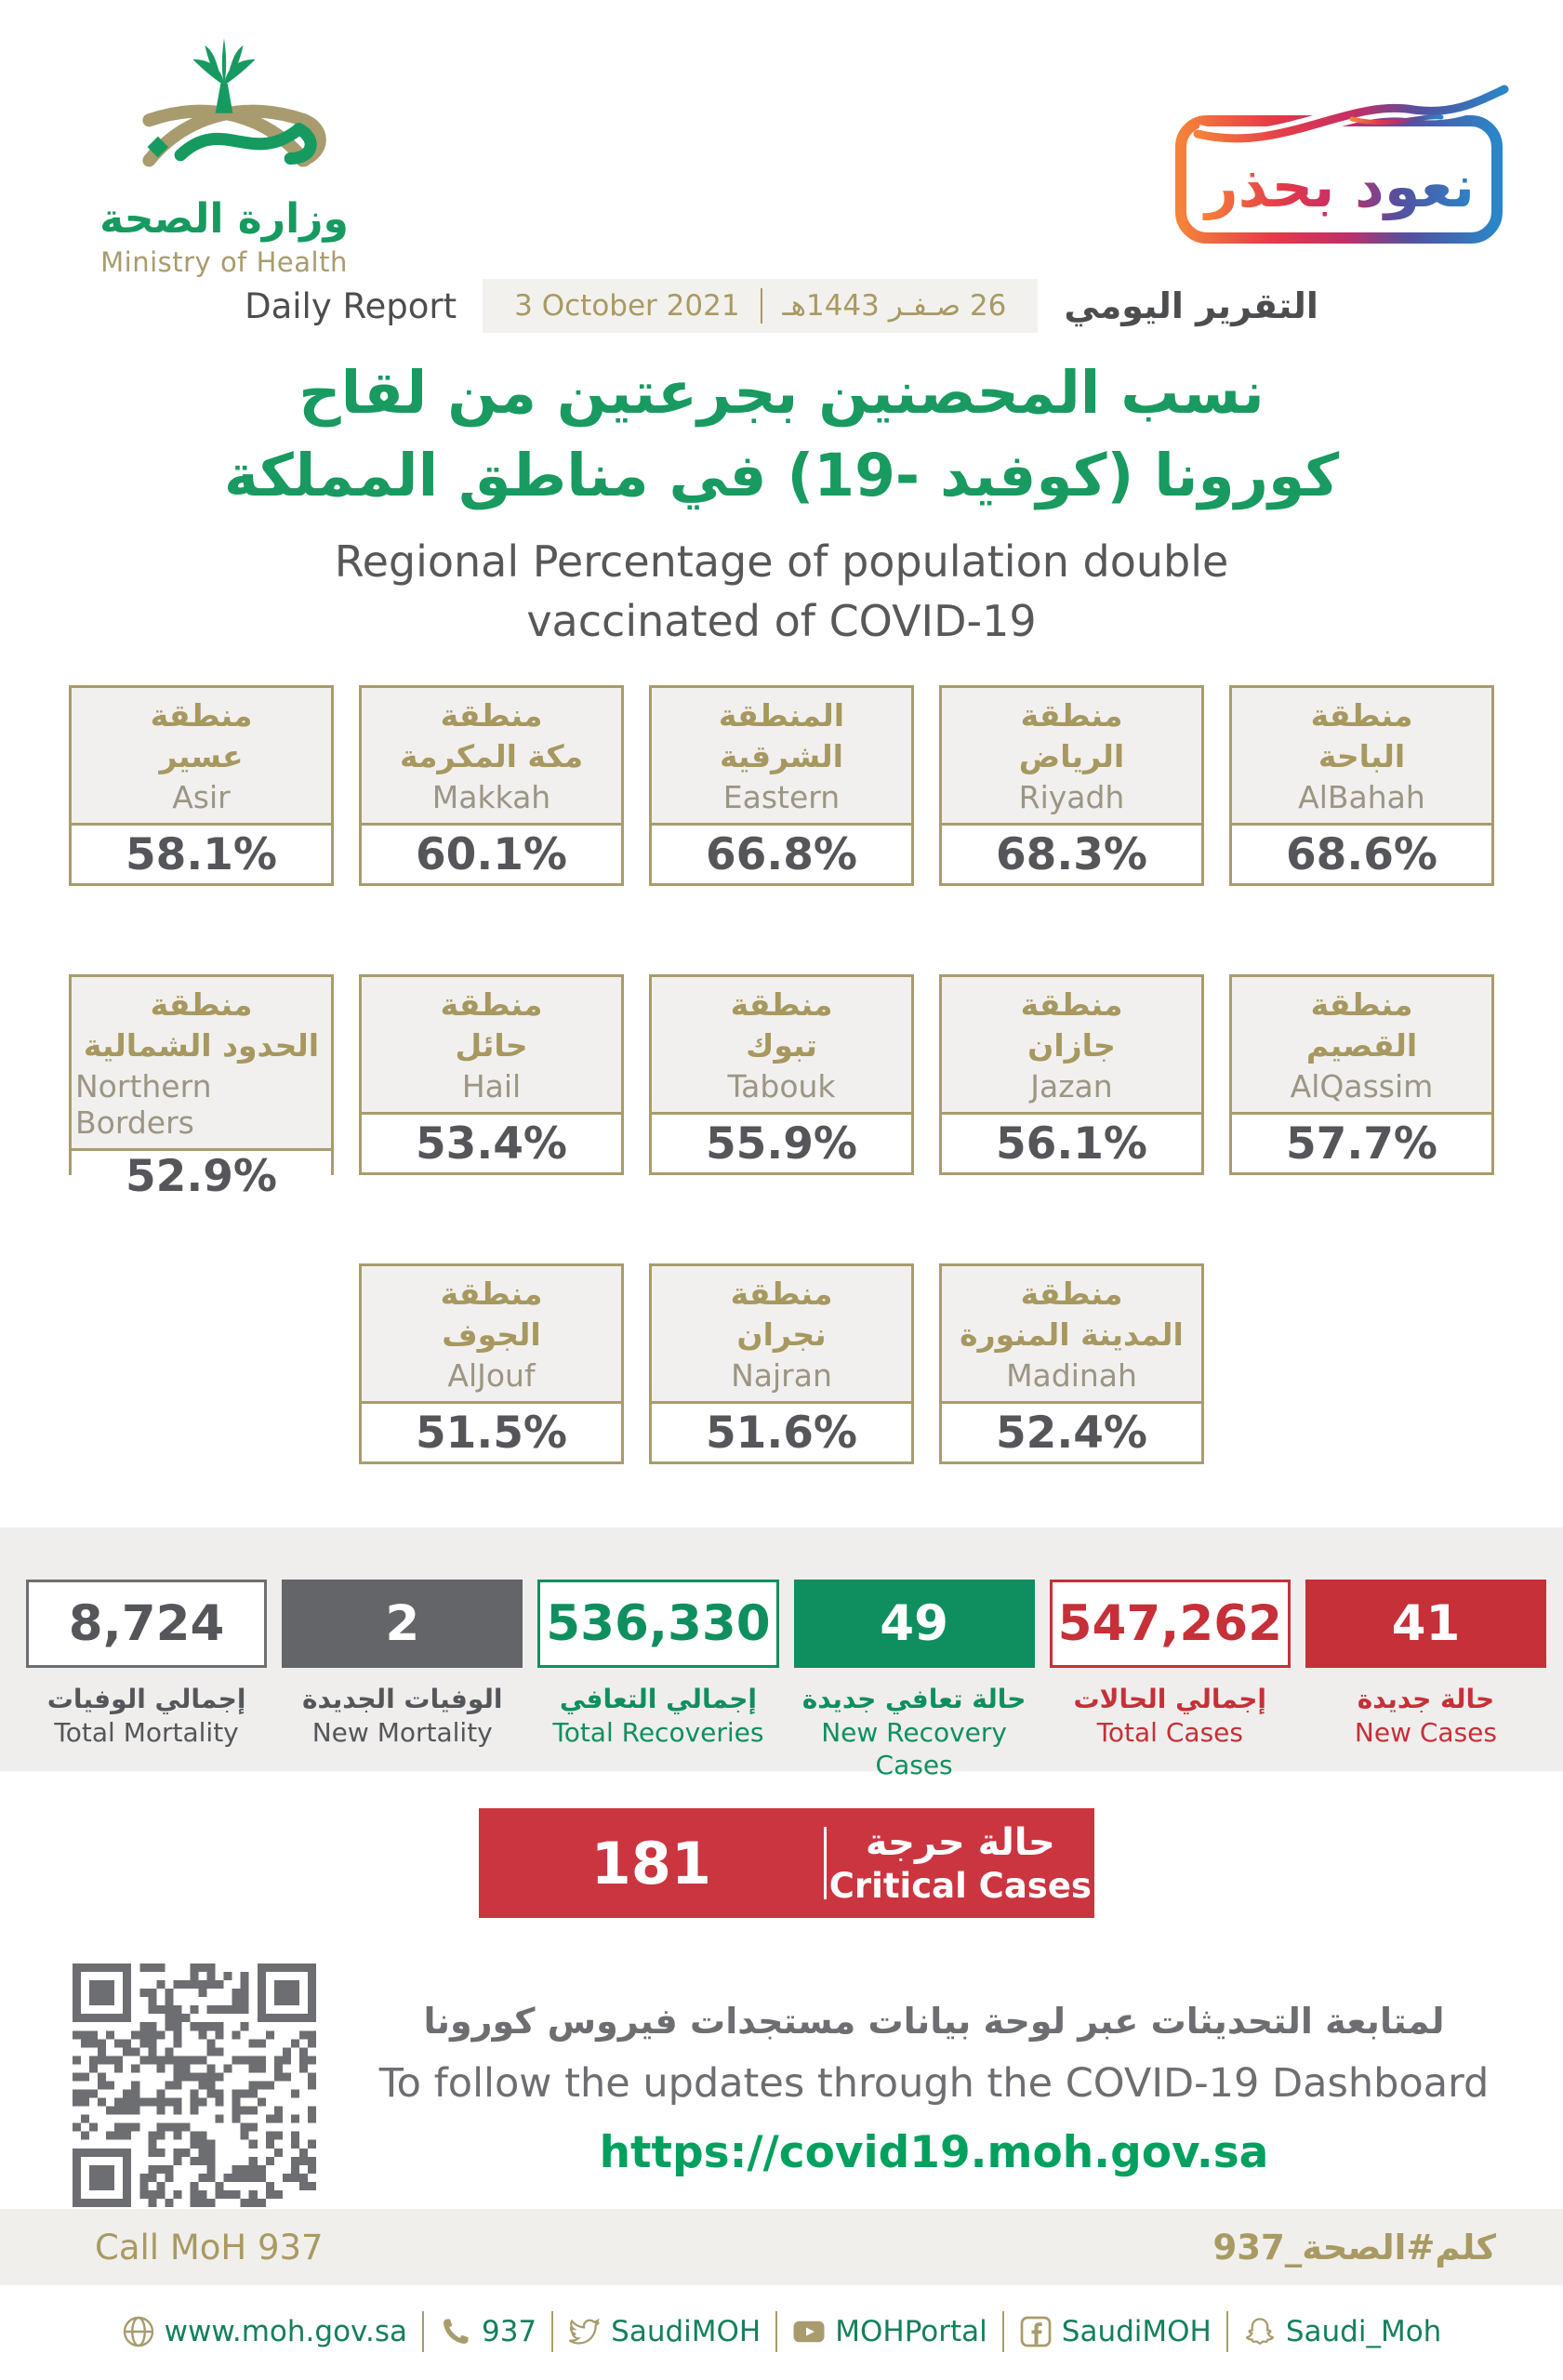 The image size is (1563, 2380). I want to click on date-gregorian: 3 October 2021, so click(627, 306).